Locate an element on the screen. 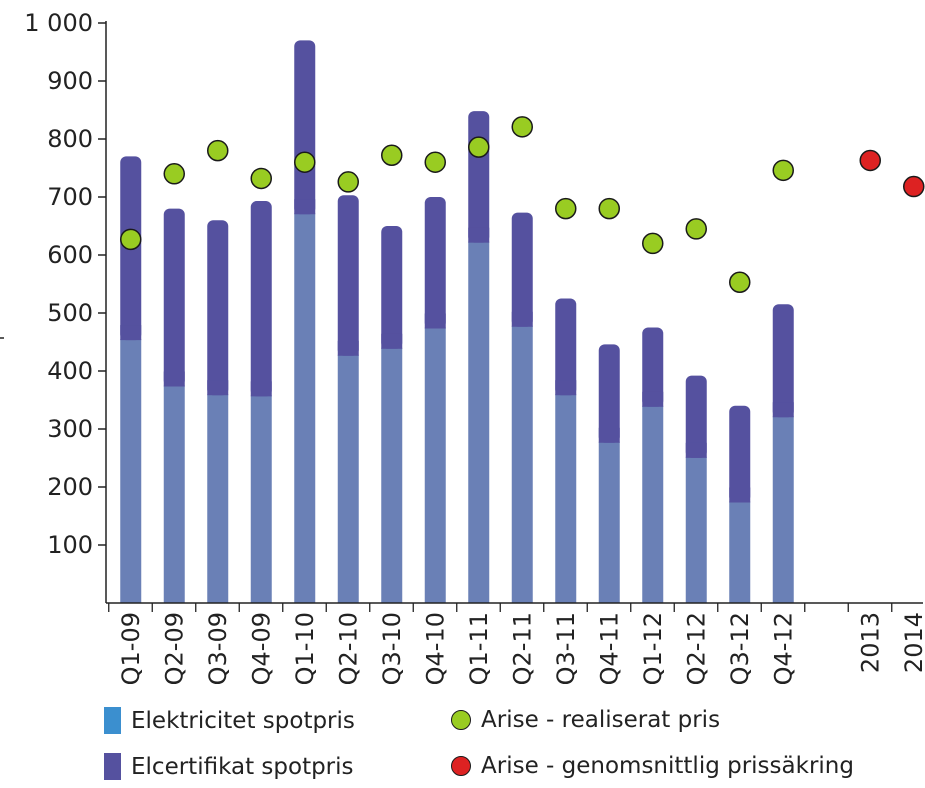 The width and height of the screenshot is (925, 788). legend-label: Elektricitet spotpris is located at coordinates (243, 720).